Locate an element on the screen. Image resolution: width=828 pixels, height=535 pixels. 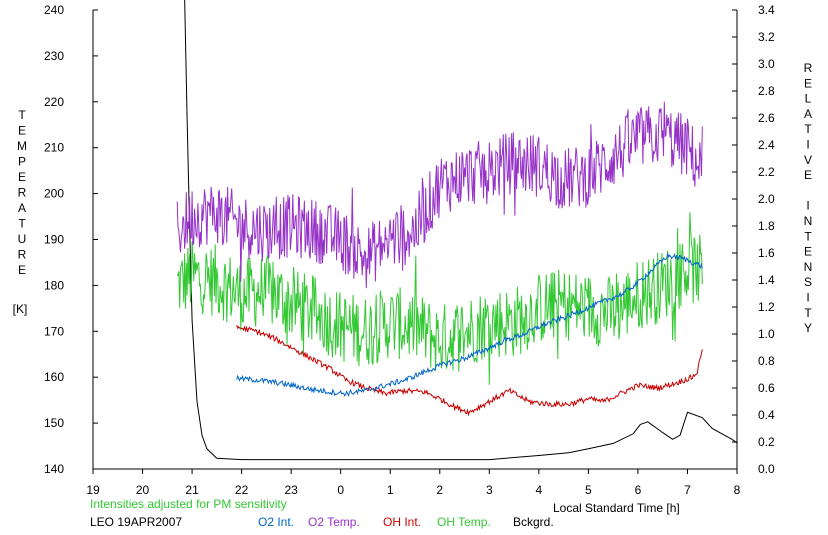
x-tick-label: 19 is located at coordinates (93, 490).